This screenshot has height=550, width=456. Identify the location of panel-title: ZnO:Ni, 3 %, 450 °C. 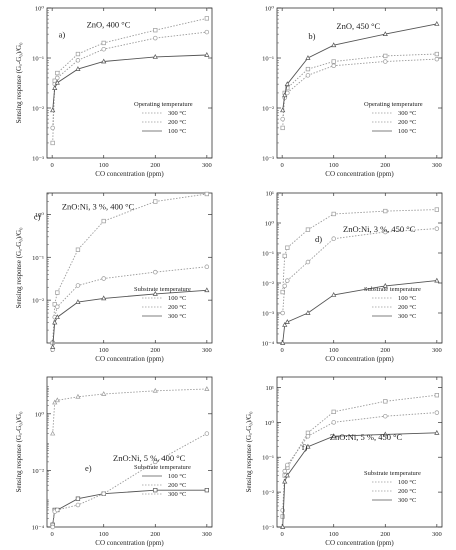
(379, 229).